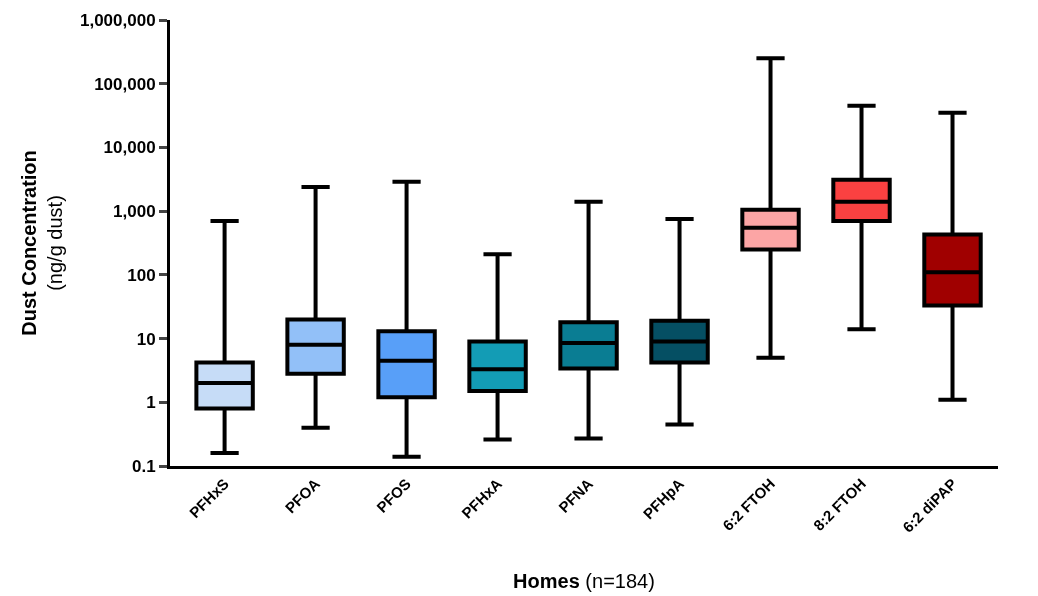  I want to click on y-tick-label: 100, so click(141, 275).